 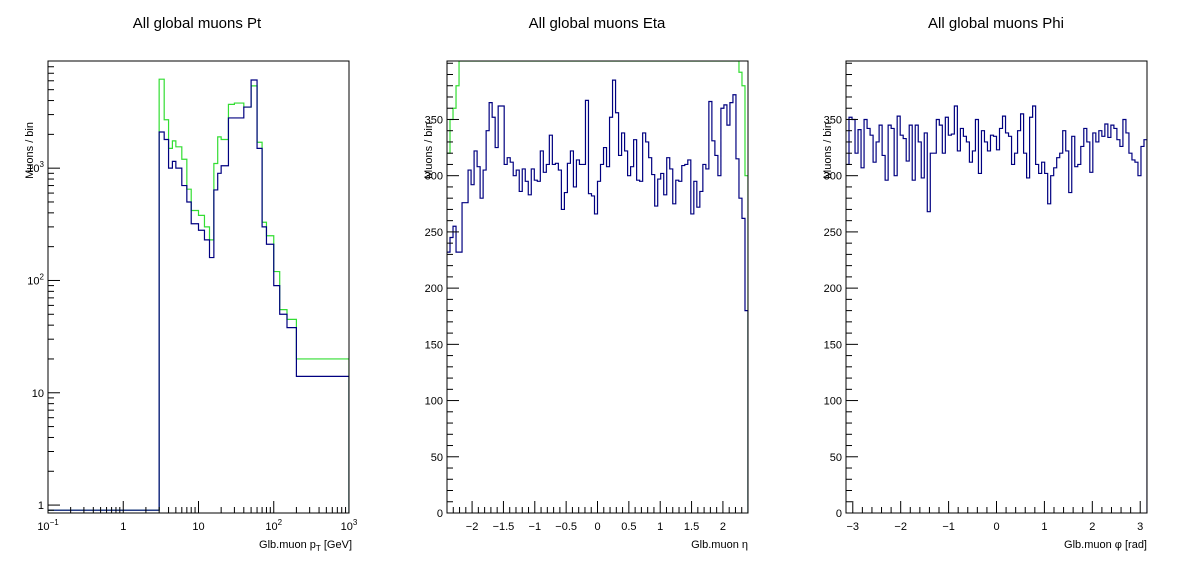 What do you see at coordinates (833, 345) in the screenshot?
I see `phi-y-tick-label: 150` at bounding box center [833, 345].